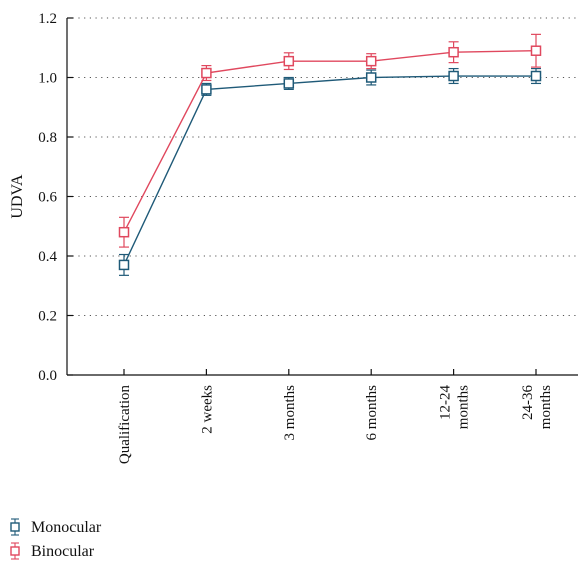 This screenshot has width=586, height=569. What do you see at coordinates (66, 527) in the screenshot?
I see `legend-label: Monocular` at bounding box center [66, 527].